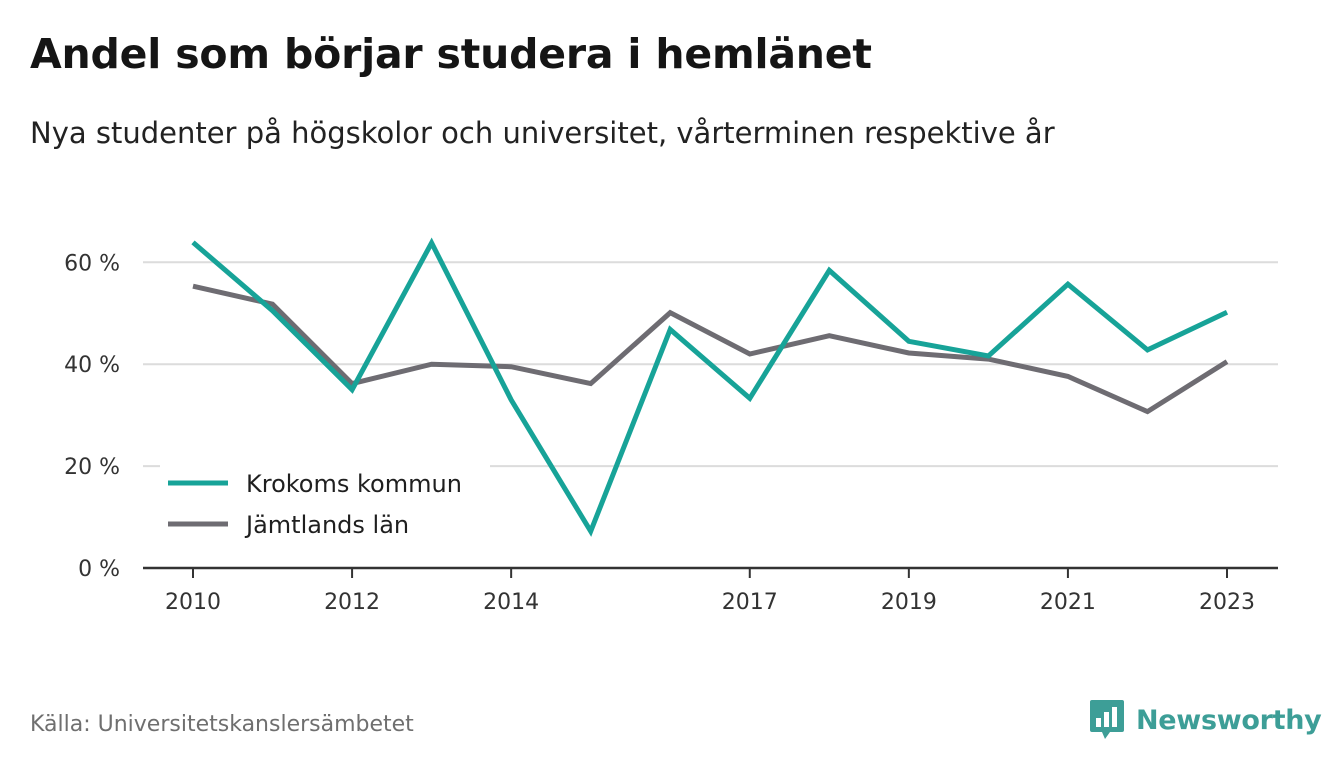 Image resolution: width=1340 pixels, height=771 pixels. What do you see at coordinates (222, 724) in the screenshot?
I see `source-note: Källa: Universitetskanslersämbetet` at bounding box center [222, 724].